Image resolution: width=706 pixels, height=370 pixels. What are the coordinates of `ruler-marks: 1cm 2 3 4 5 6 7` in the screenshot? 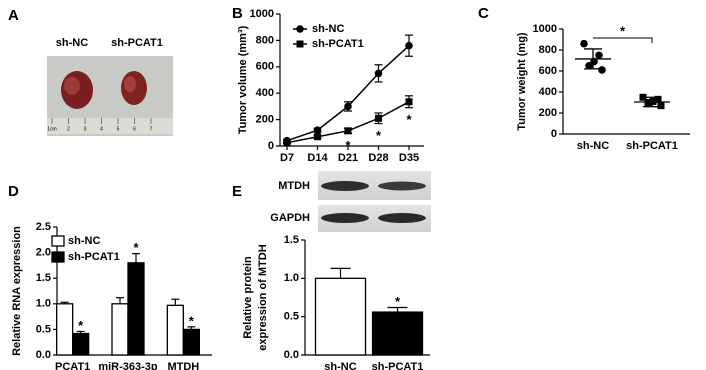 It's located at (100, 125).